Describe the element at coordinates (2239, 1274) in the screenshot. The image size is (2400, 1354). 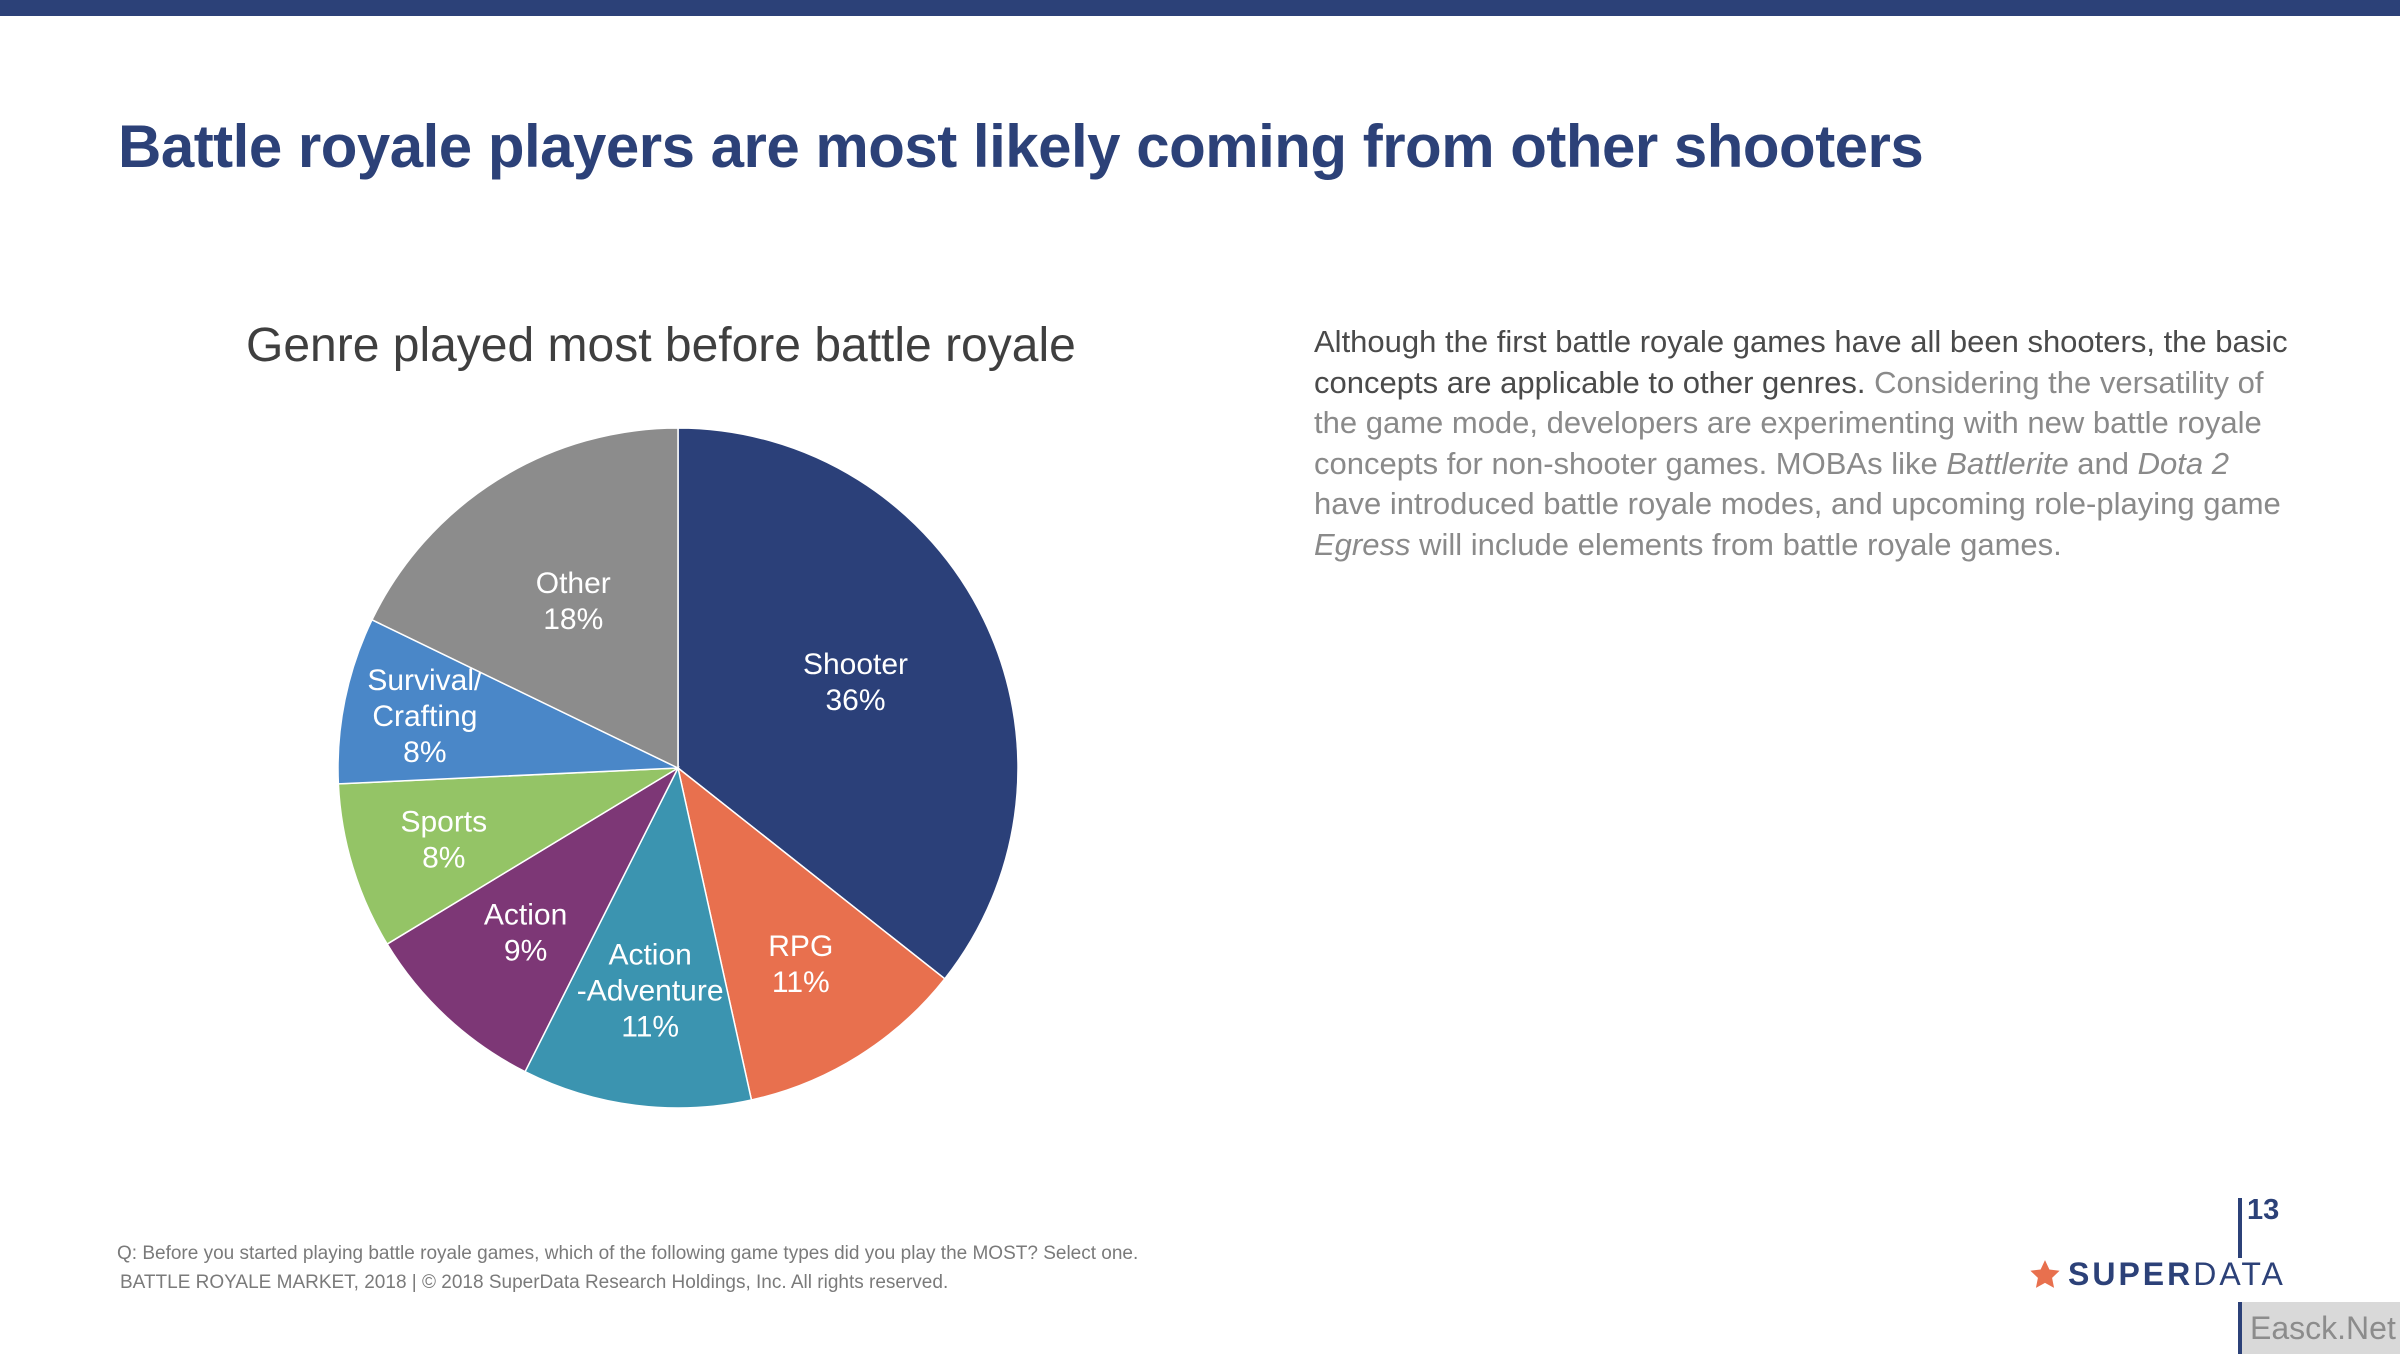
I see `logo-text-light: DATA` at that location.